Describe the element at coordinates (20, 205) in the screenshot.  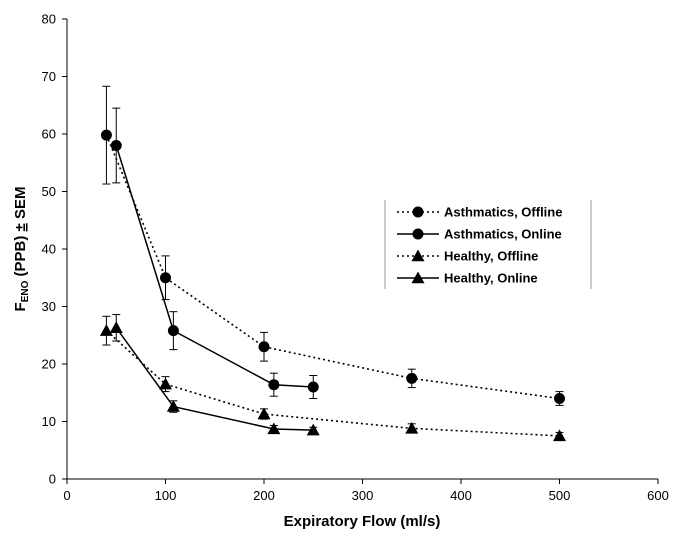
I see `y-axis-title-tail: SEM` at that location.